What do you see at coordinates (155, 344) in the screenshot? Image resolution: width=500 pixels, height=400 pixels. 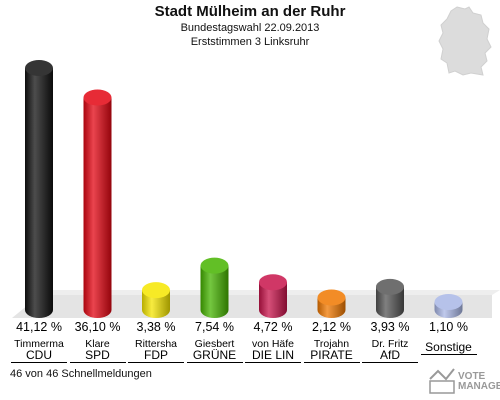 I see `candidate-label: Rittersha` at bounding box center [155, 344].